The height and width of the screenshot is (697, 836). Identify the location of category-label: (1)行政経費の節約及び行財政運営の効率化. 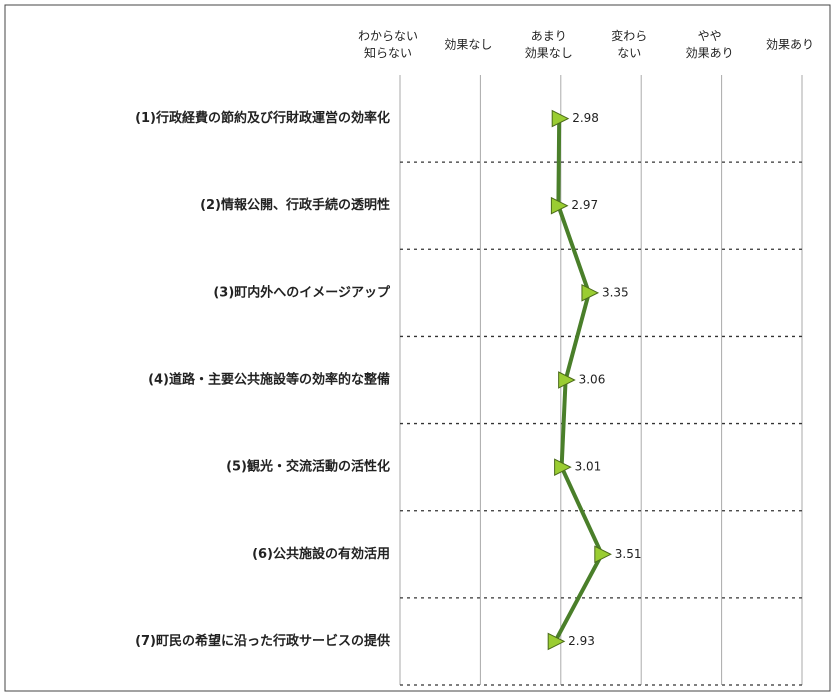
(262, 118).